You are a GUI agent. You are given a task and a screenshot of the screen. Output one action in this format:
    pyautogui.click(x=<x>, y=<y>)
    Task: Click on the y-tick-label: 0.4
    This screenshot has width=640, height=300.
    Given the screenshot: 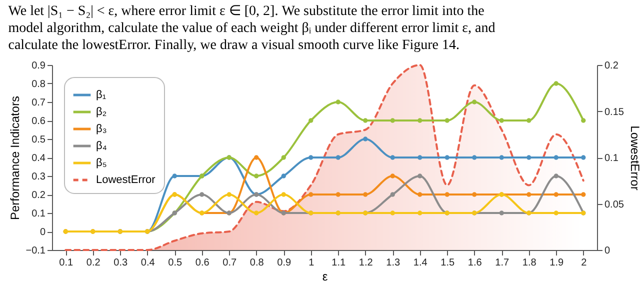 What is the action you would take?
    pyautogui.click(x=39, y=158)
    